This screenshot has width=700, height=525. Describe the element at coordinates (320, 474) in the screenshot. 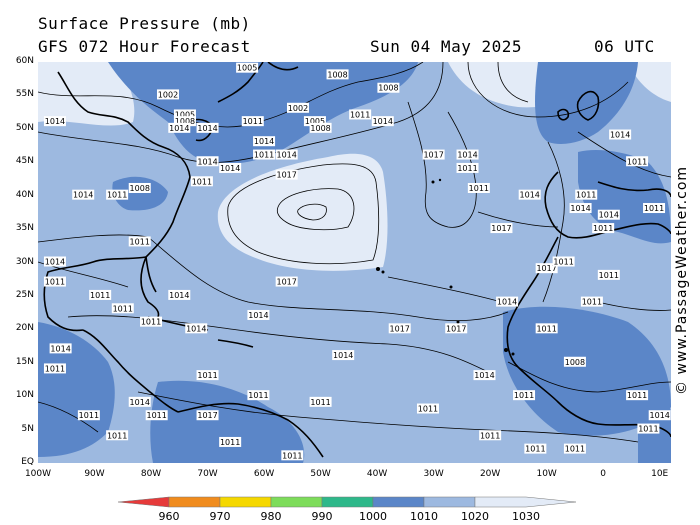

I see `longitude-label: 50W` at that location.